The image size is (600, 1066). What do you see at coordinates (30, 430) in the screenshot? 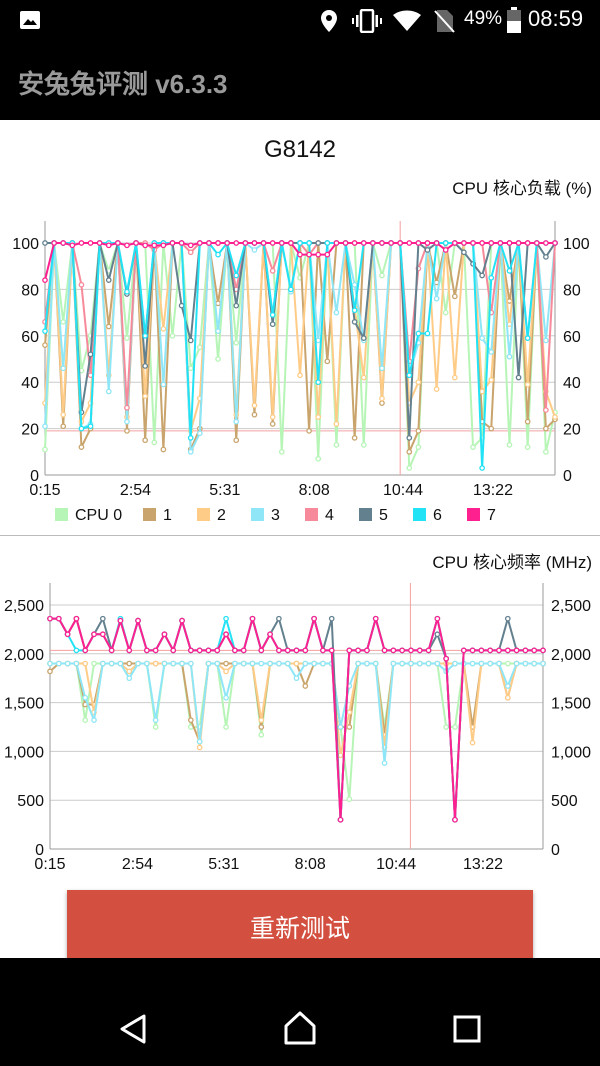
I see `y-tick-label-left: 20` at bounding box center [30, 430].